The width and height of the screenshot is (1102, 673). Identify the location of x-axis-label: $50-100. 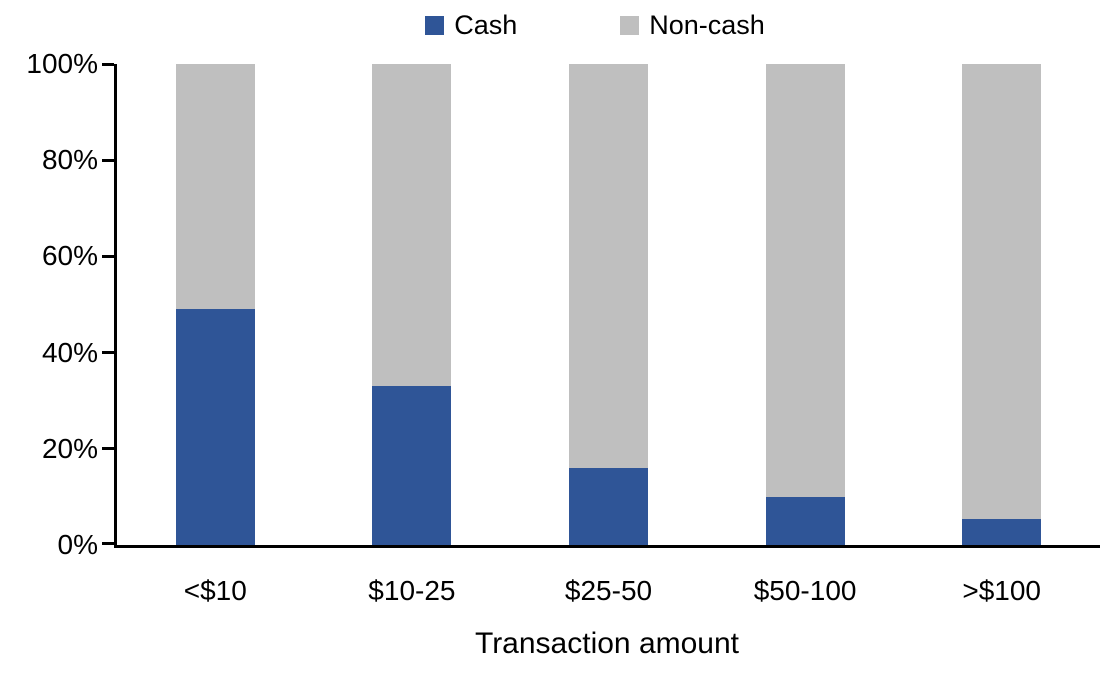
(805, 590).